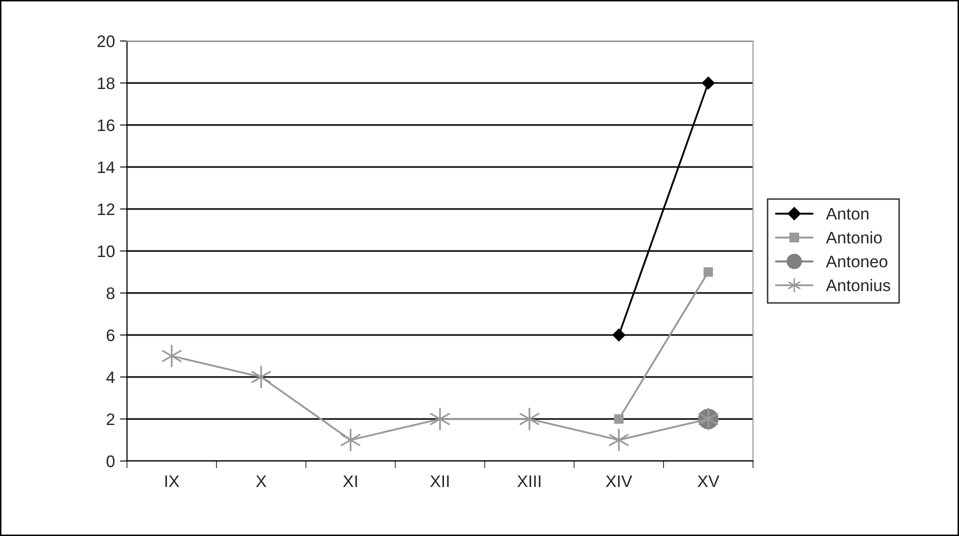 This screenshot has height=536, width=959. I want to click on x-tick-label: X, so click(261, 481).